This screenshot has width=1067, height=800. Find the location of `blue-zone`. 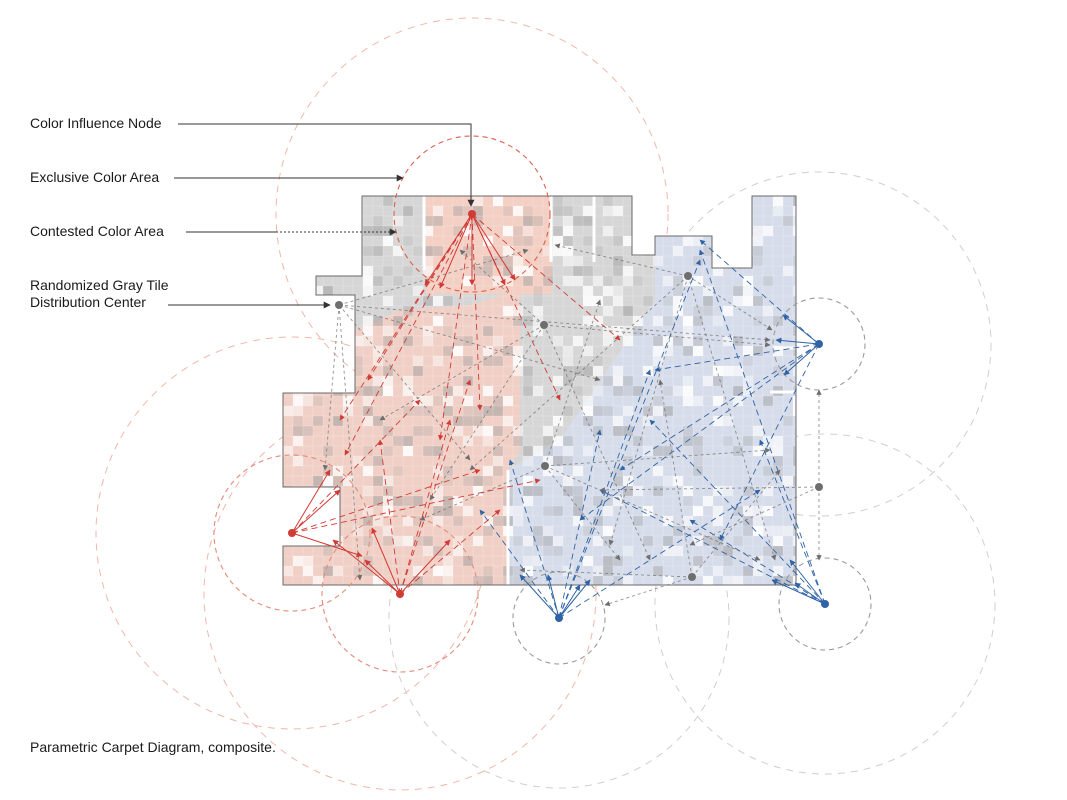

blue-zone is located at coordinates (652, 390).